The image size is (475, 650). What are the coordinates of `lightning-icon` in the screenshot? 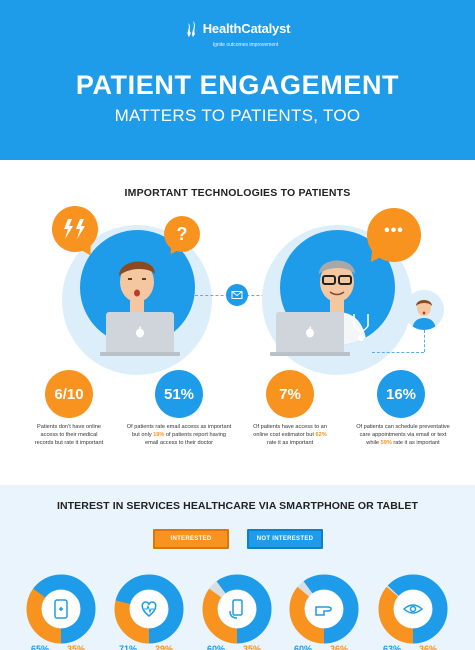 It's located at (74, 229).